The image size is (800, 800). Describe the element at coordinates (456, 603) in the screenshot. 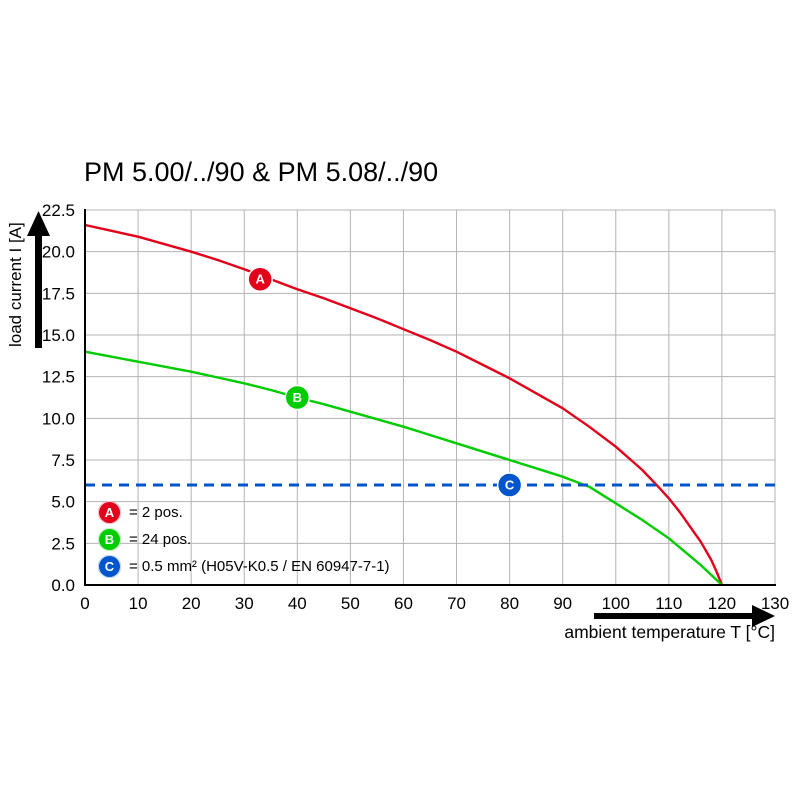

I see `svg-text: 70` at that location.